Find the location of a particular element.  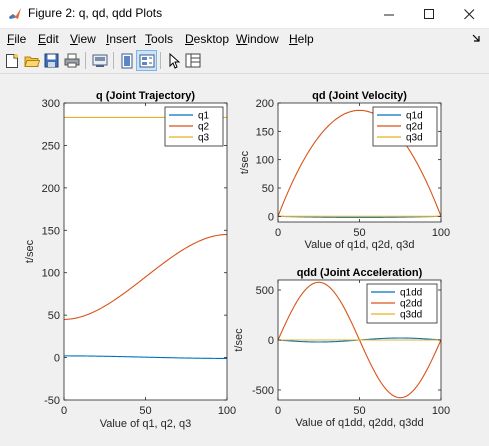

minimize-button is located at coordinates (389, 14).